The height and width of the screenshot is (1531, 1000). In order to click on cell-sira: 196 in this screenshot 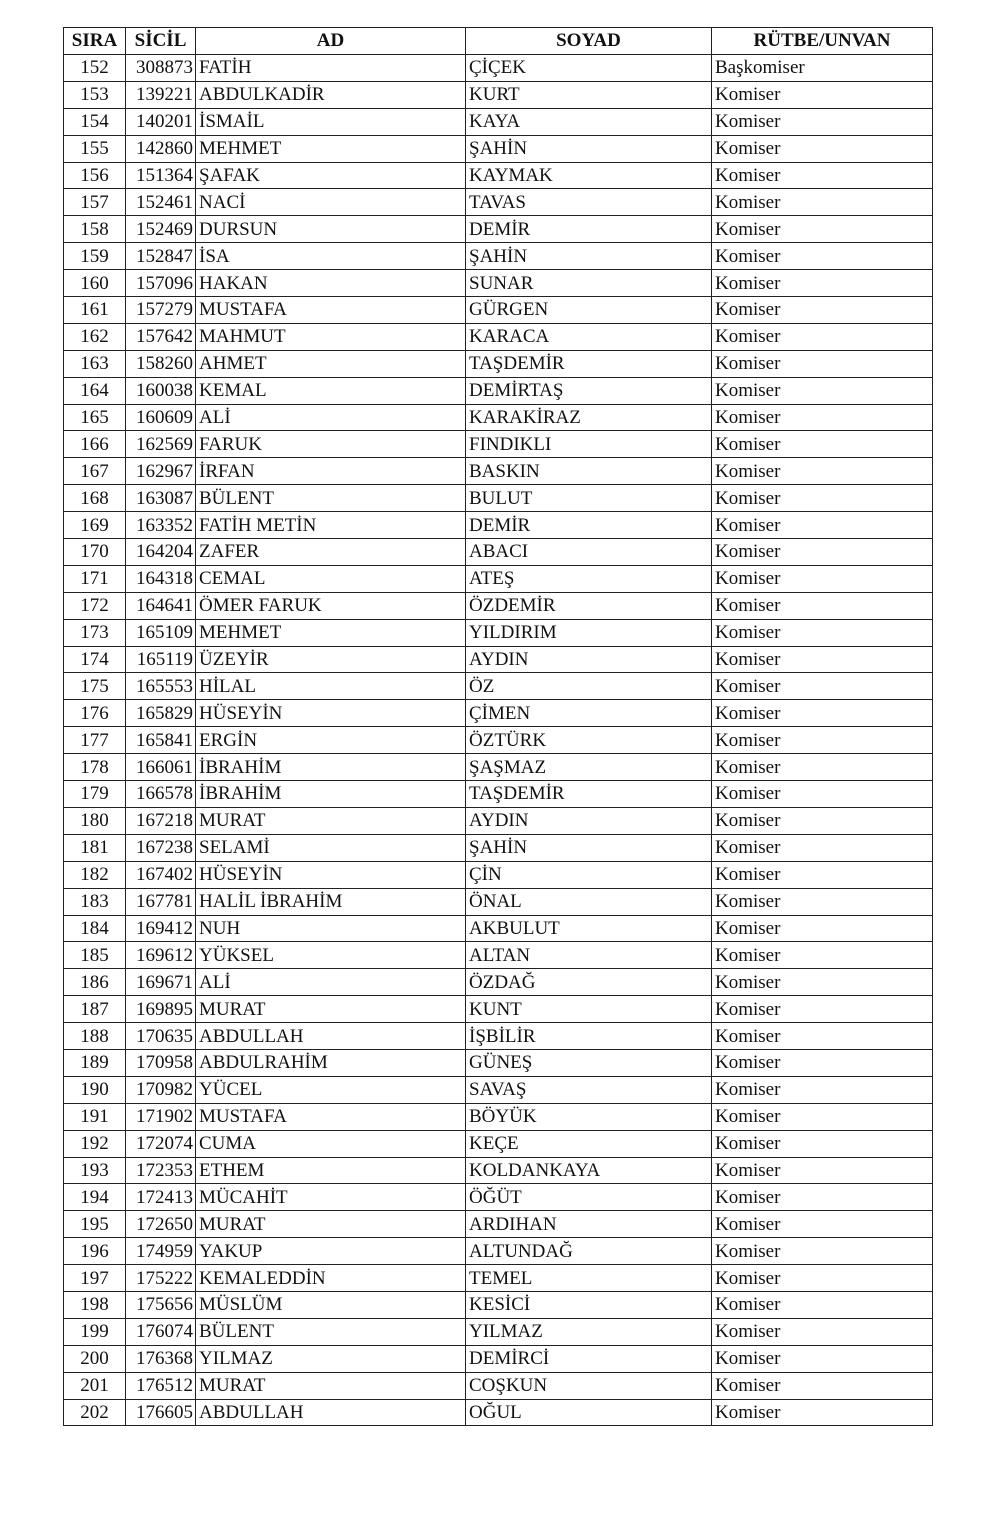, I will do `click(94, 1251)`.